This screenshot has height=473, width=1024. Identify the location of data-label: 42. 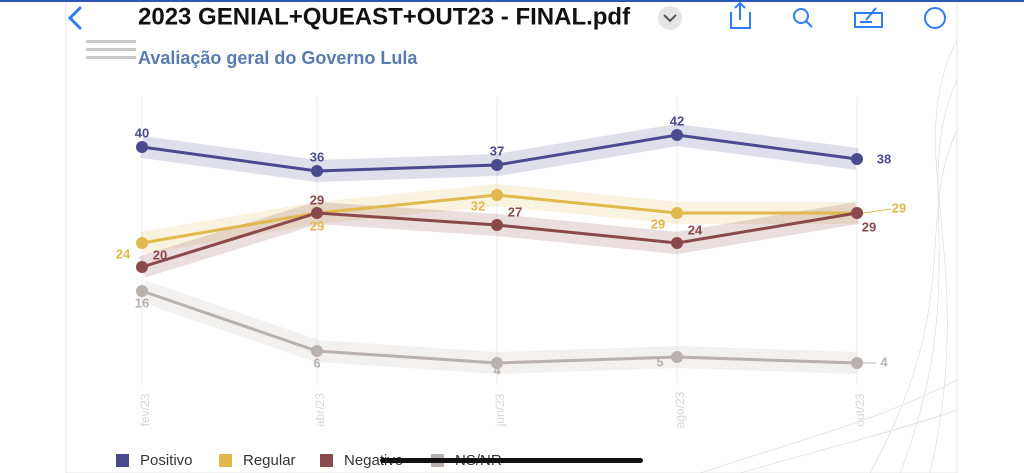
(677, 120).